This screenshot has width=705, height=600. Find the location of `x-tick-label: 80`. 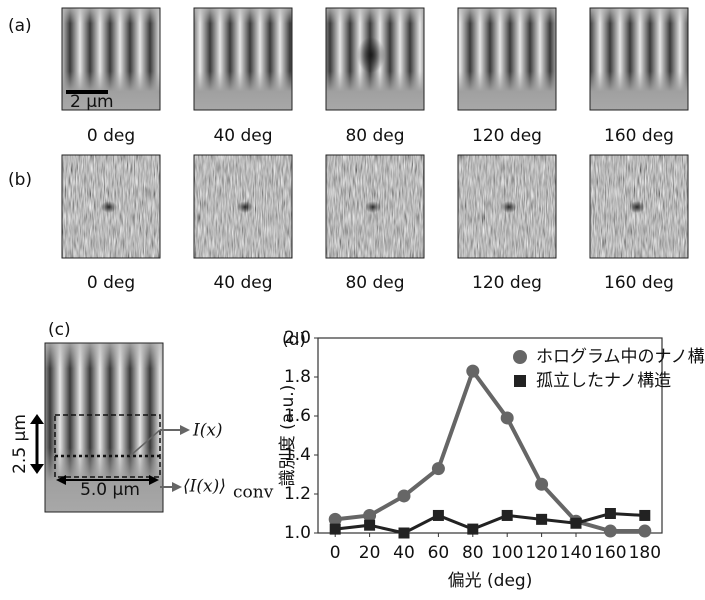

x-tick-label: 80 is located at coordinates (473, 553).